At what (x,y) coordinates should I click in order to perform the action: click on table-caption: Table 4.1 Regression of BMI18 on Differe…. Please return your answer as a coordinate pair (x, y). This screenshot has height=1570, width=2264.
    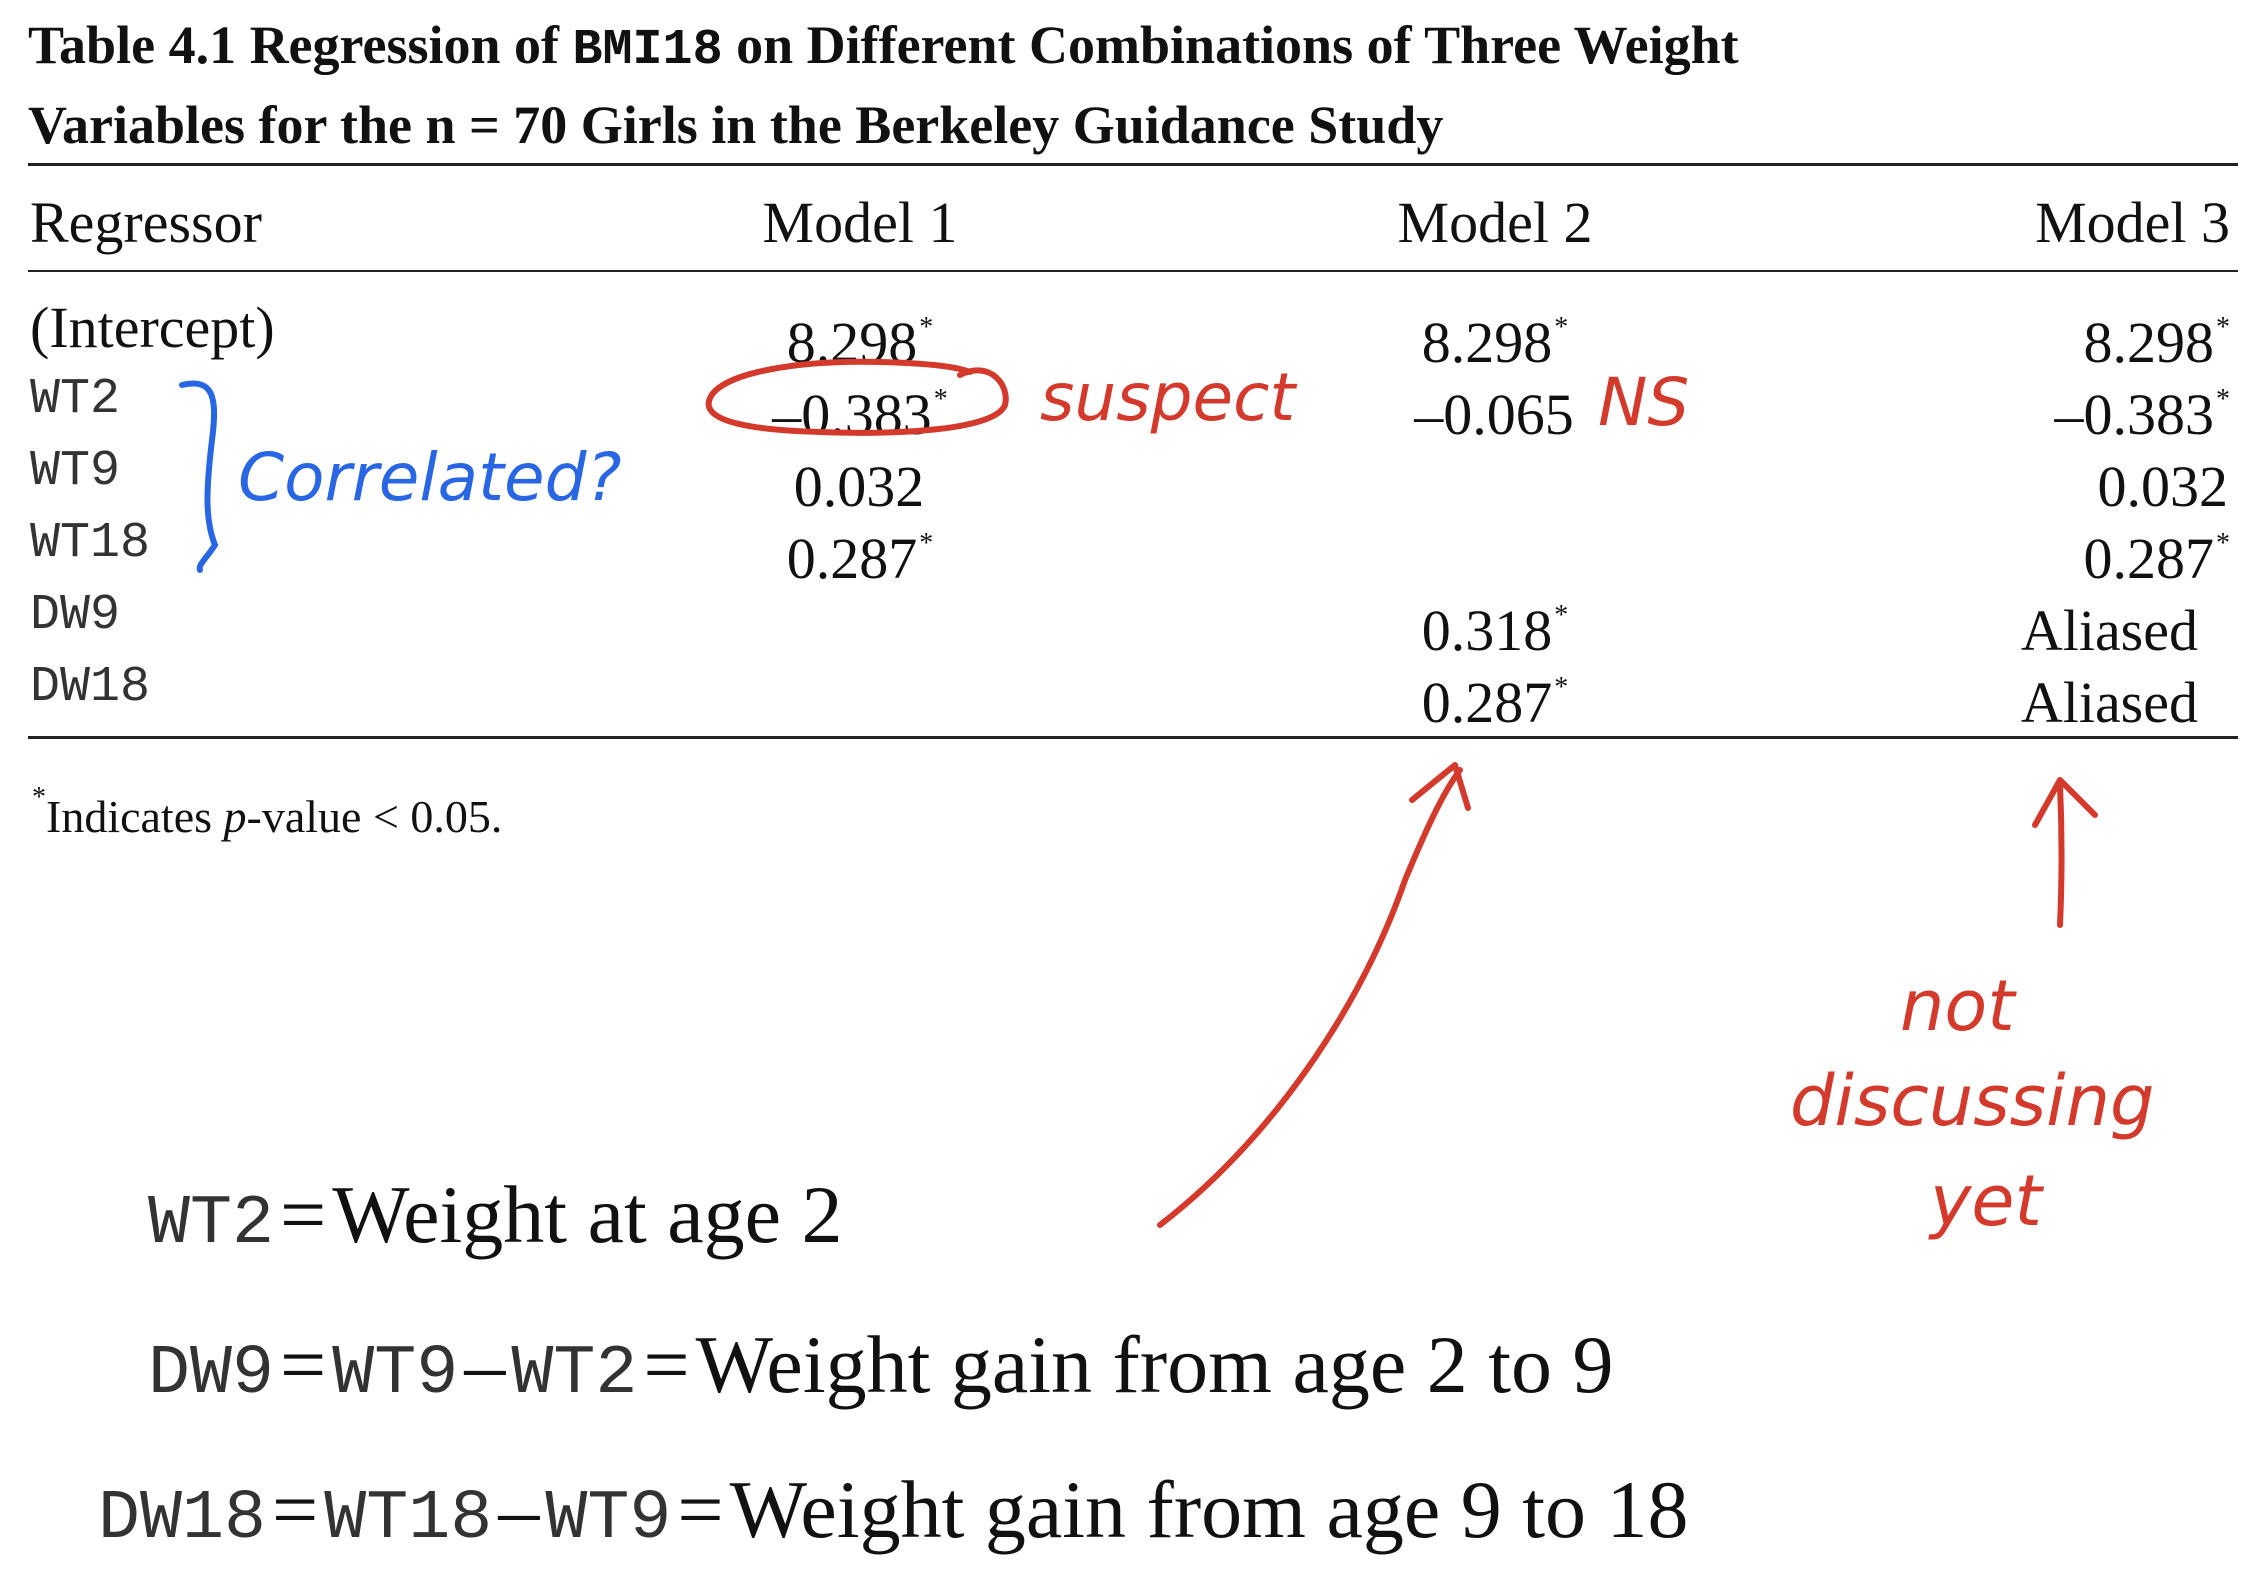
    Looking at the image, I should click on (1128, 85).